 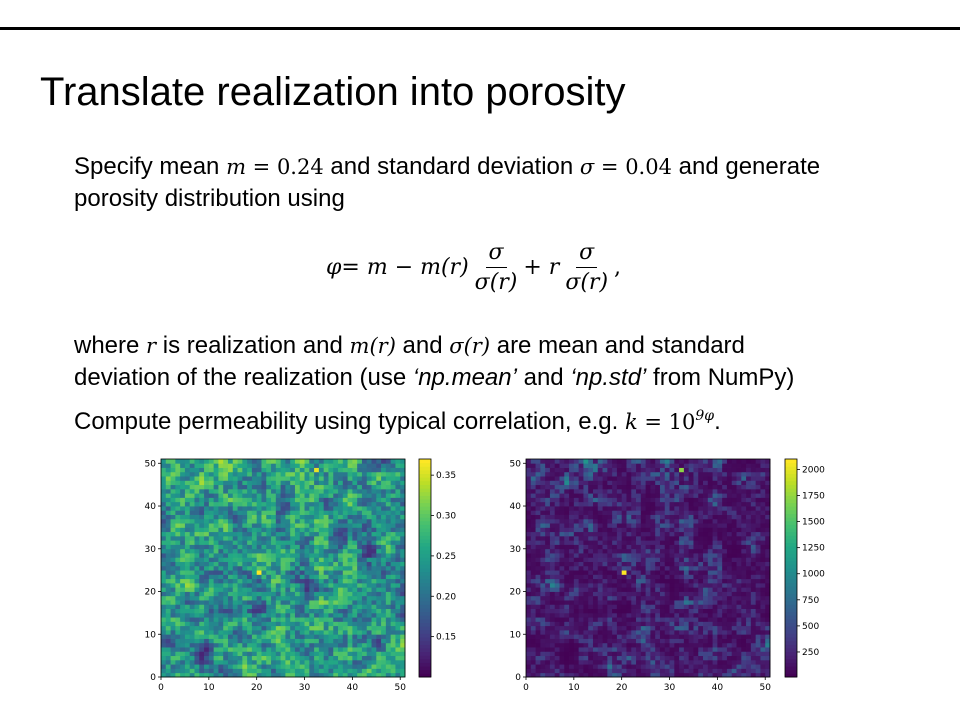 I want to click on plot-frame, so click(x=283, y=568).